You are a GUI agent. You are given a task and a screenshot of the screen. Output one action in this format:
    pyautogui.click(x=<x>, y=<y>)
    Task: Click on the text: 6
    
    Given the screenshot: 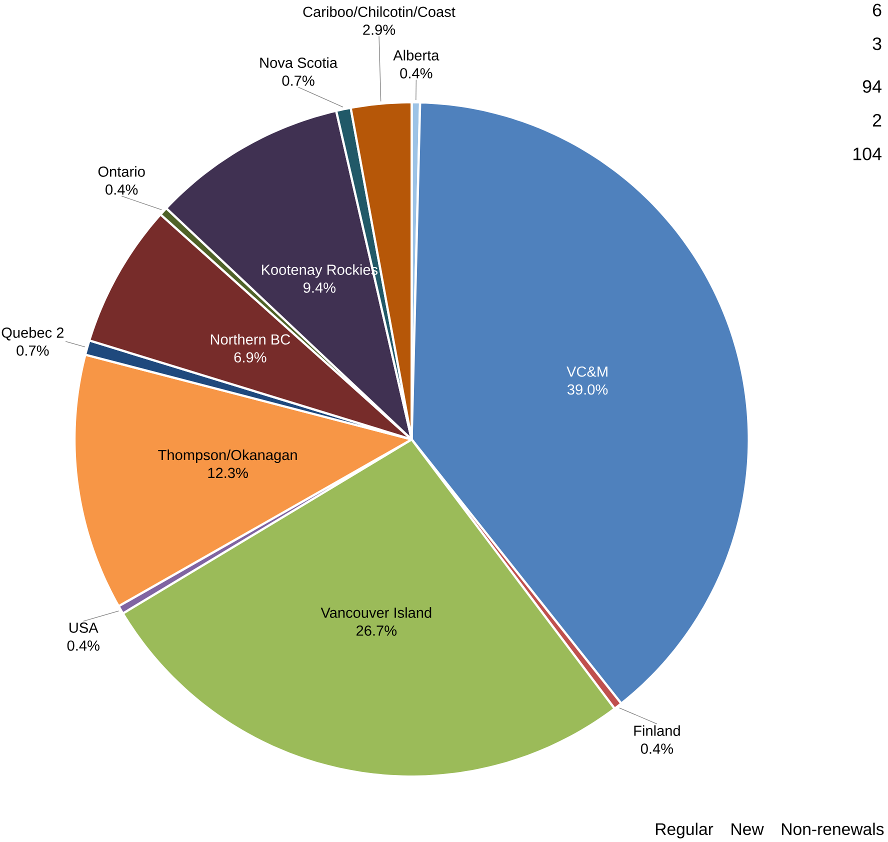 What is the action you would take?
    pyautogui.click(x=877, y=10)
    